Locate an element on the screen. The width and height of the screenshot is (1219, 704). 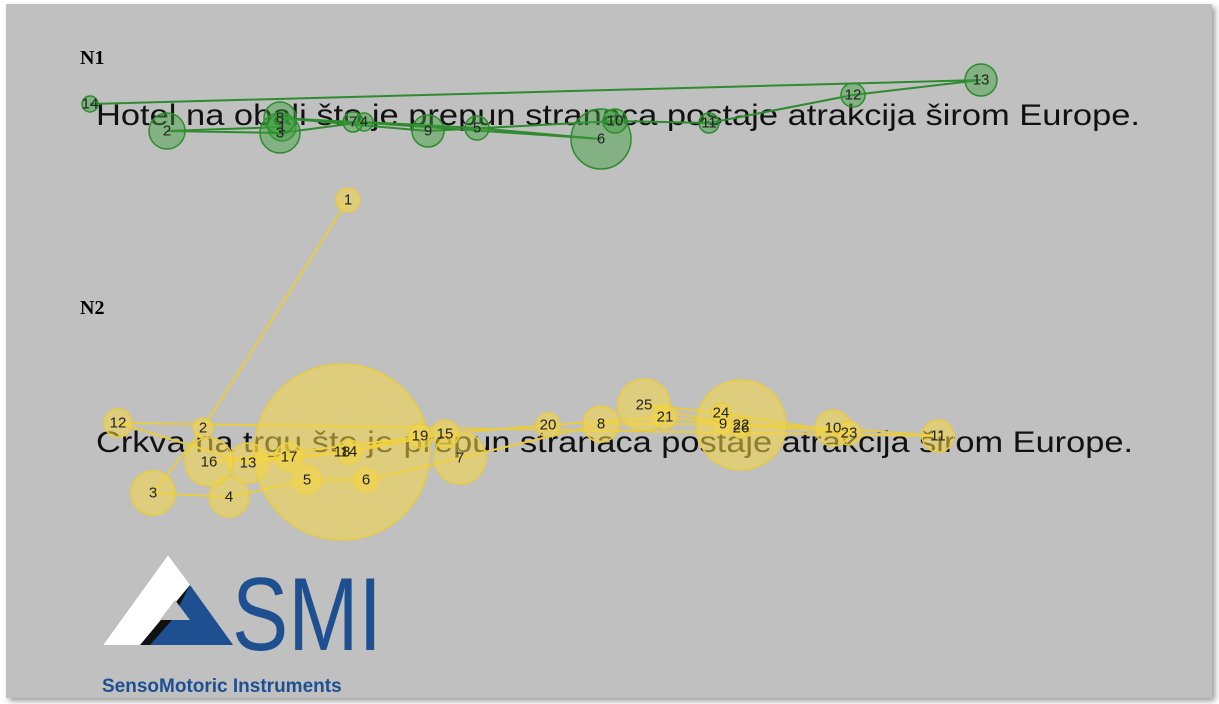
fixation-number: 21 is located at coordinates (665, 417).